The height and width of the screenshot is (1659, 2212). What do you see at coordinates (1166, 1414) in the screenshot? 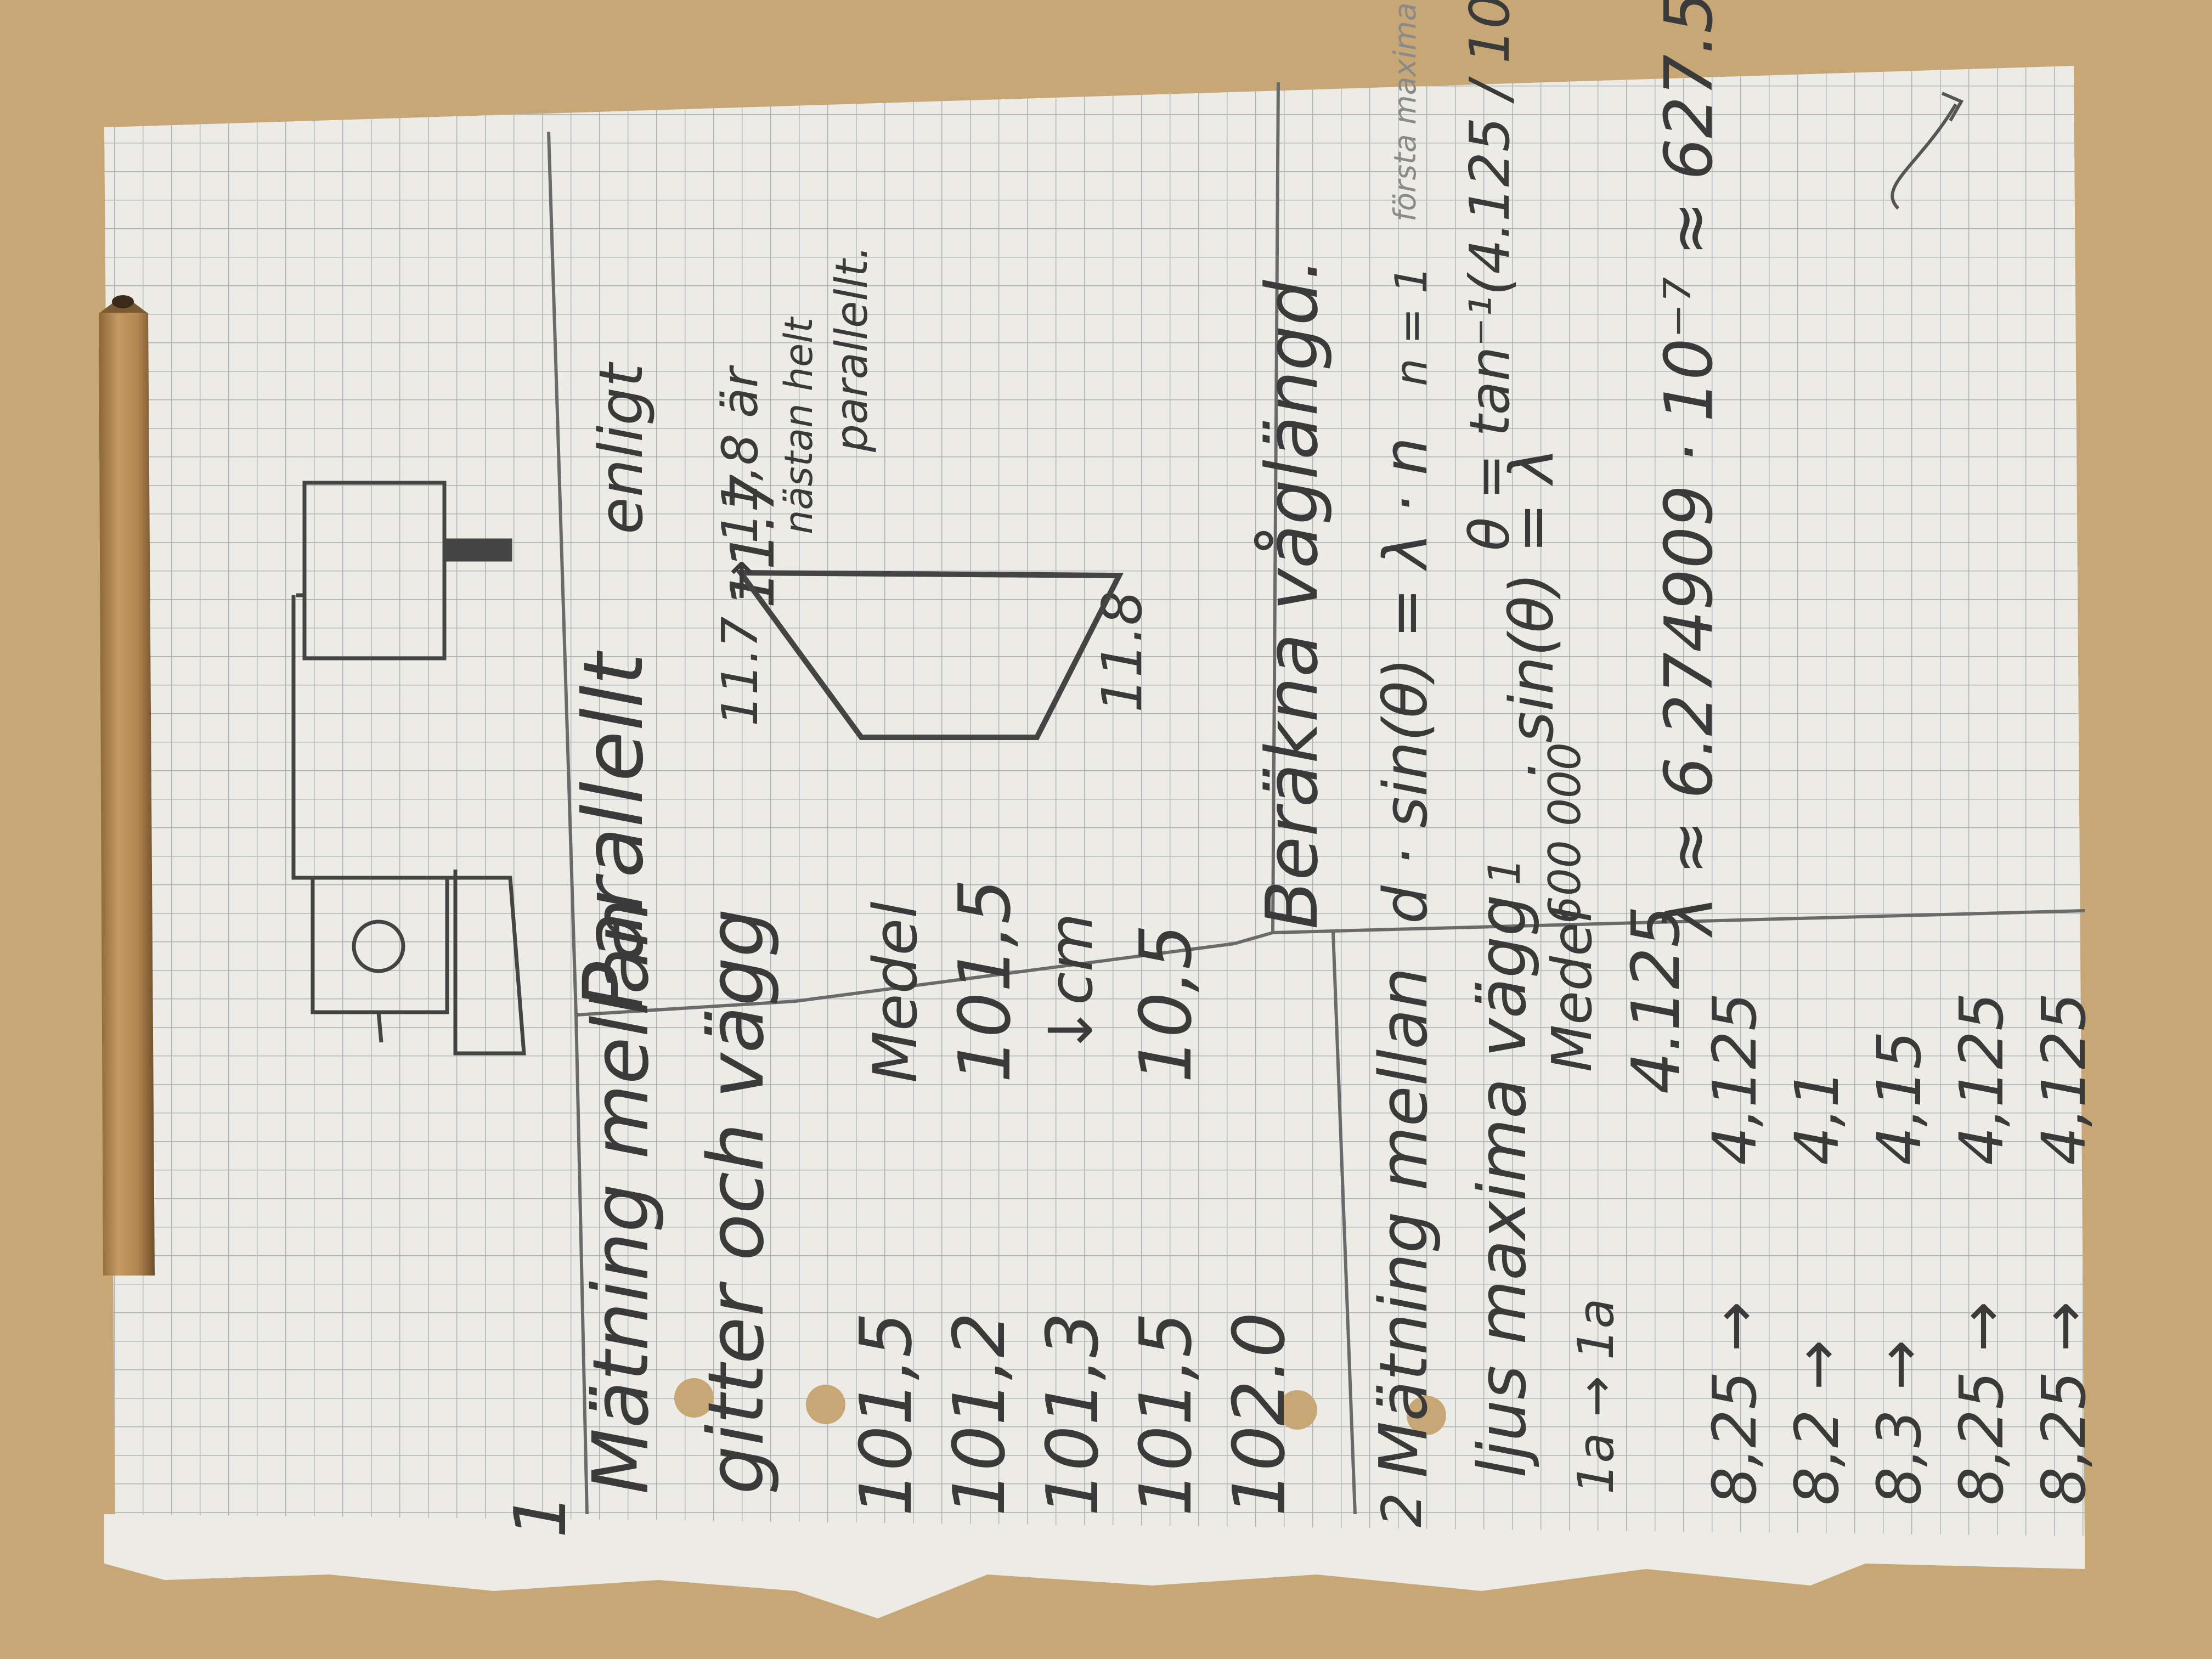
I see `measure1-value-4: 101,5` at bounding box center [1166, 1414].